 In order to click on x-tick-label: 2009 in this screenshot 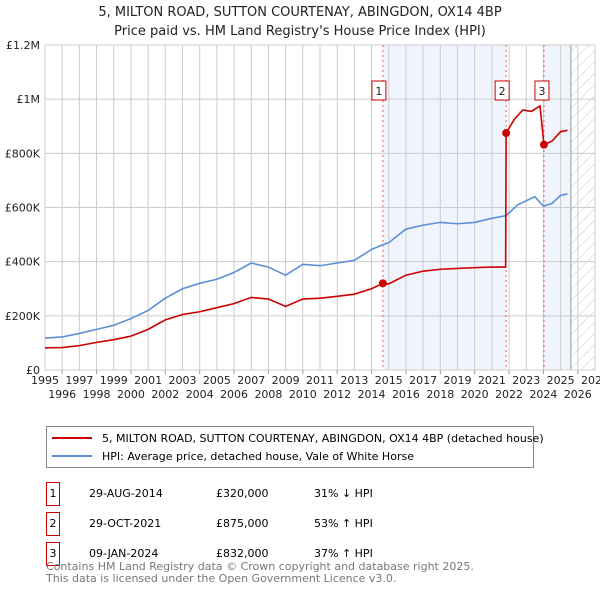, I will do `click(286, 380)`.